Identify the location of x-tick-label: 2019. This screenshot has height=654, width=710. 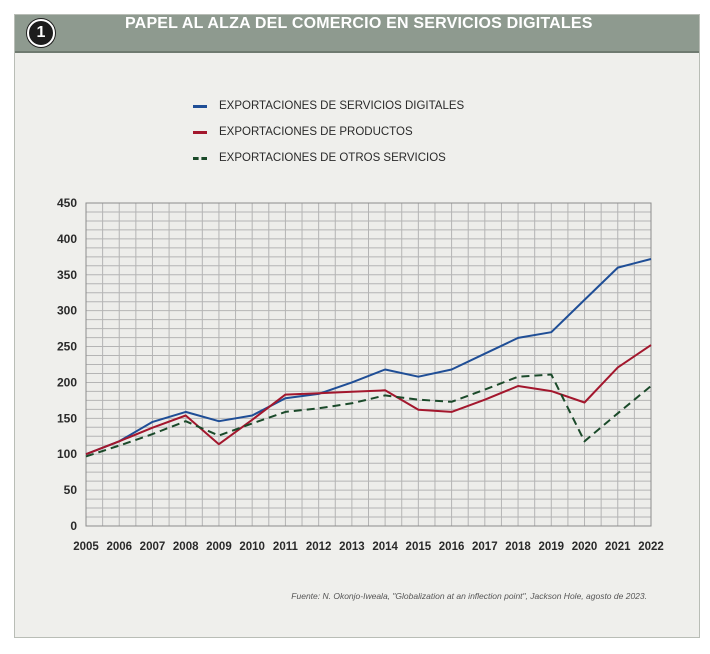
(551, 547).